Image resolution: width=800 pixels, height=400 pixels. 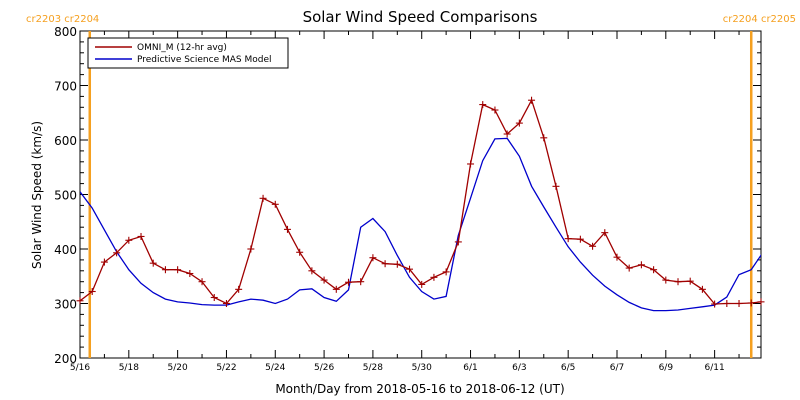 I want to click on legend-label-omni: OMNI_M (12-hr avg), so click(x=182, y=48).